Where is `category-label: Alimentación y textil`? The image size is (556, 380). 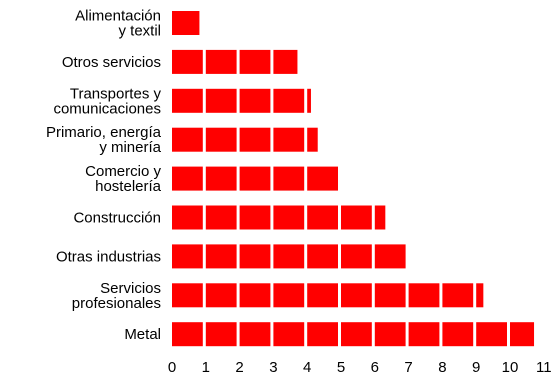
category-label: Alimentación y textil is located at coordinates (118, 24).